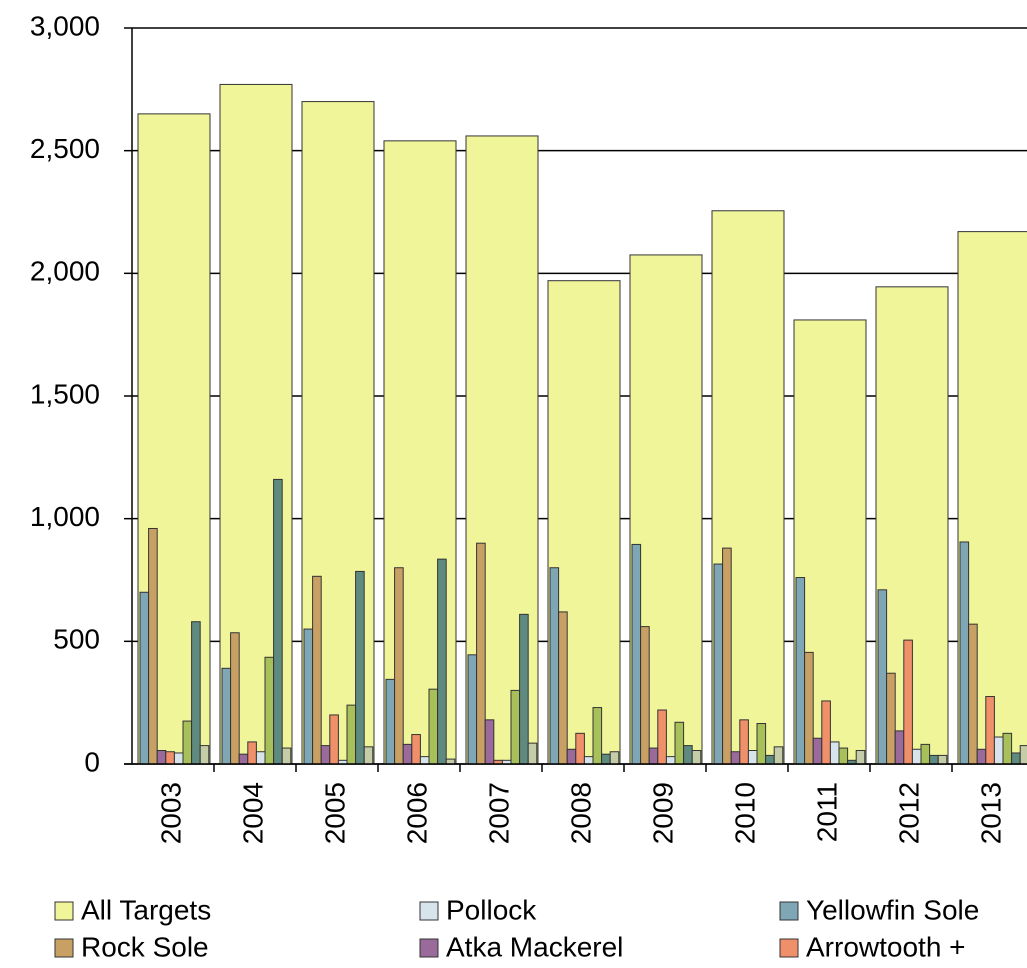 The width and height of the screenshot is (1027, 968). I want to click on y-tick-label: 2,500, so click(65, 148).